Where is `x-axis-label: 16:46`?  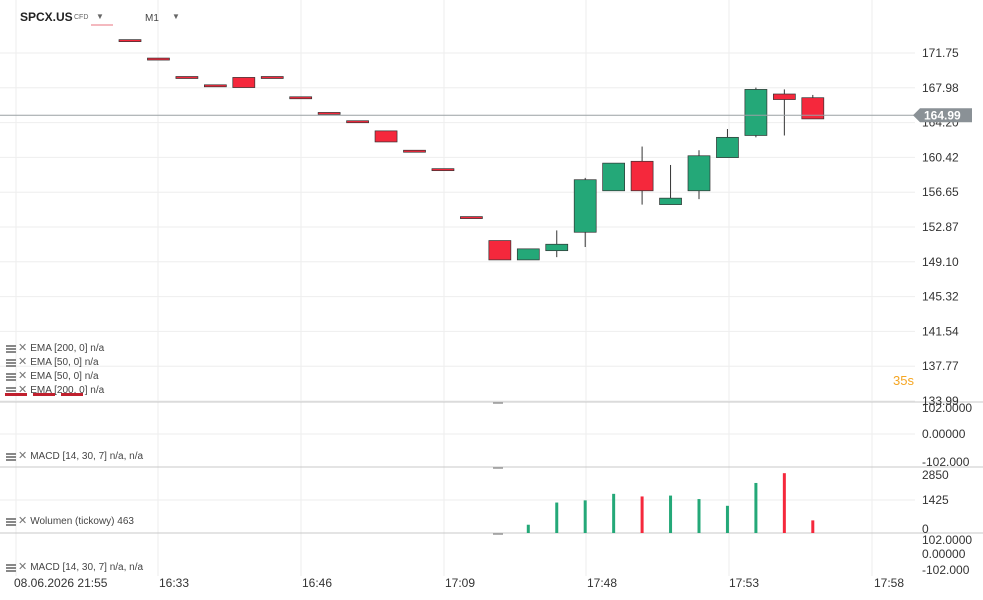 x-axis-label: 16:46 is located at coordinates (317, 583).